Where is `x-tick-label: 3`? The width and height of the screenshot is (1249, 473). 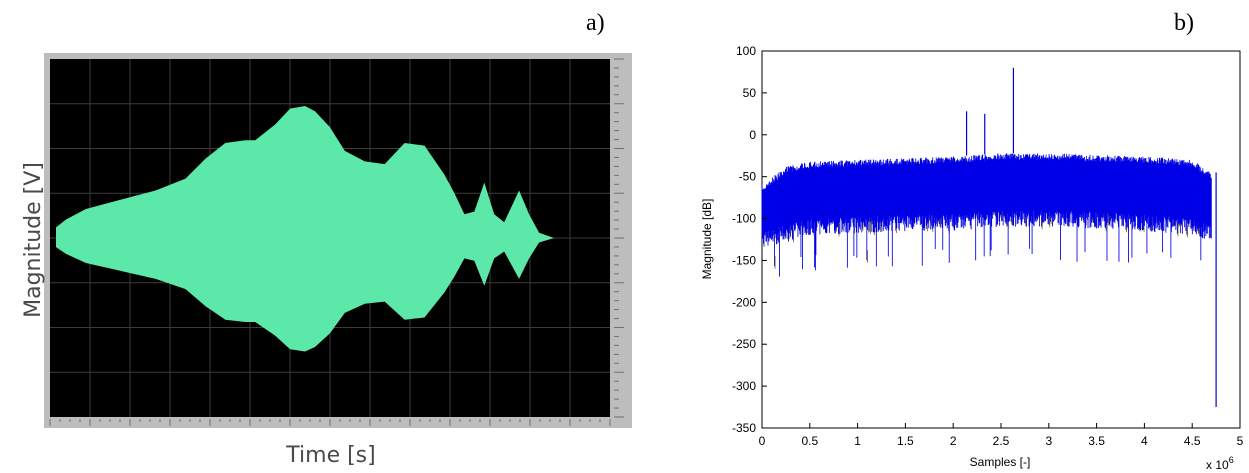
x-tick-label: 3 is located at coordinates (1048, 441).